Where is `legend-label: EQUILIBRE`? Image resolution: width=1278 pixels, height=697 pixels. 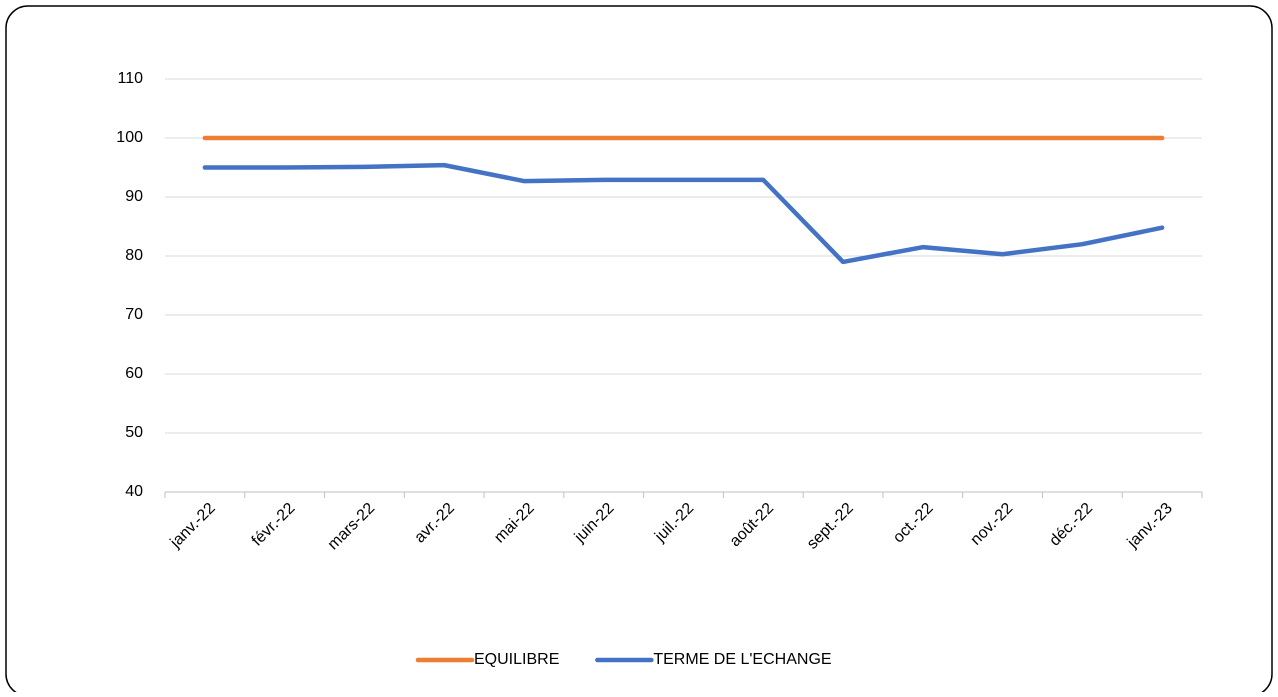 legend-label: EQUILIBRE is located at coordinates (516, 659).